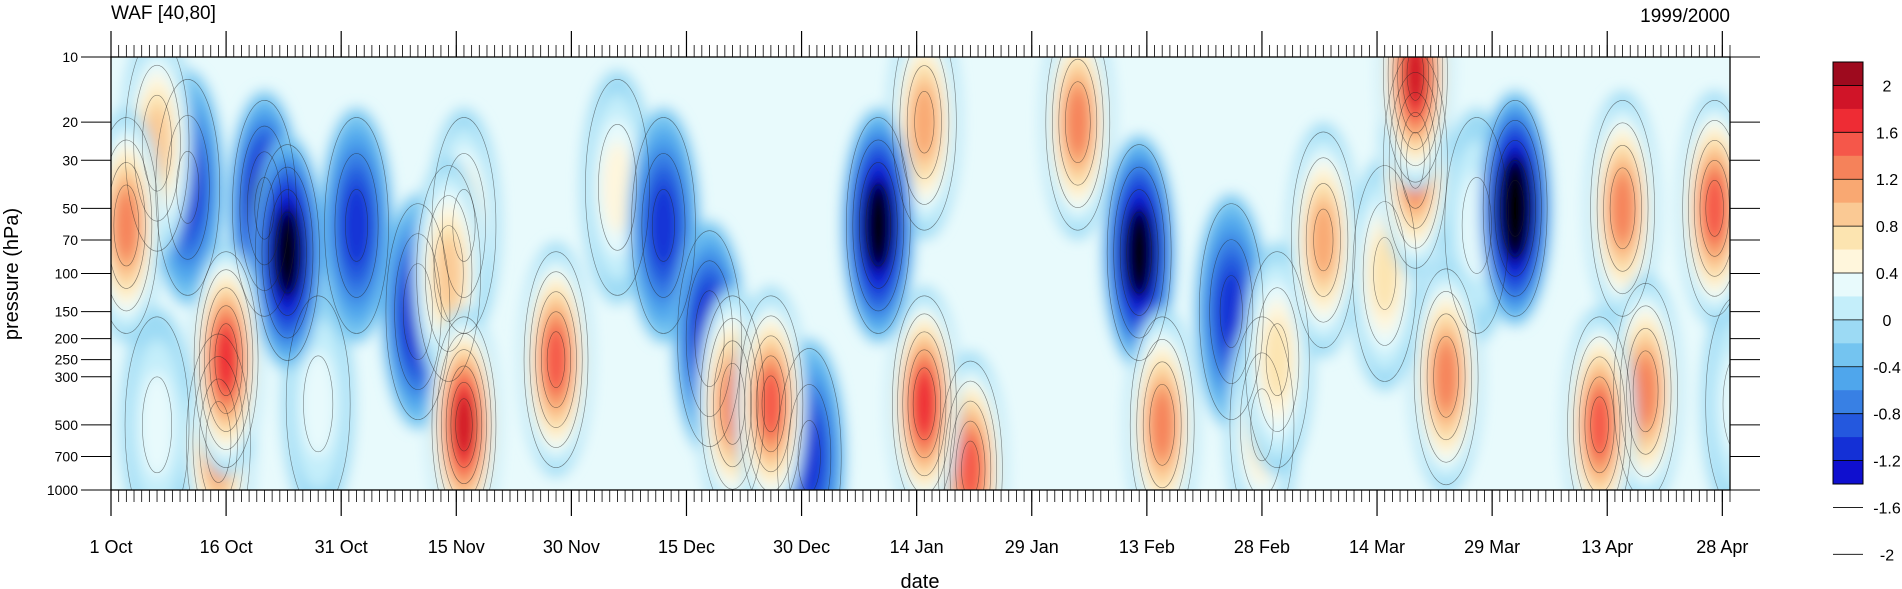 This screenshot has height=589, width=1902. What do you see at coordinates (67, 339) in the screenshot?
I see `y-tick-label: 200` at bounding box center [67, 339].